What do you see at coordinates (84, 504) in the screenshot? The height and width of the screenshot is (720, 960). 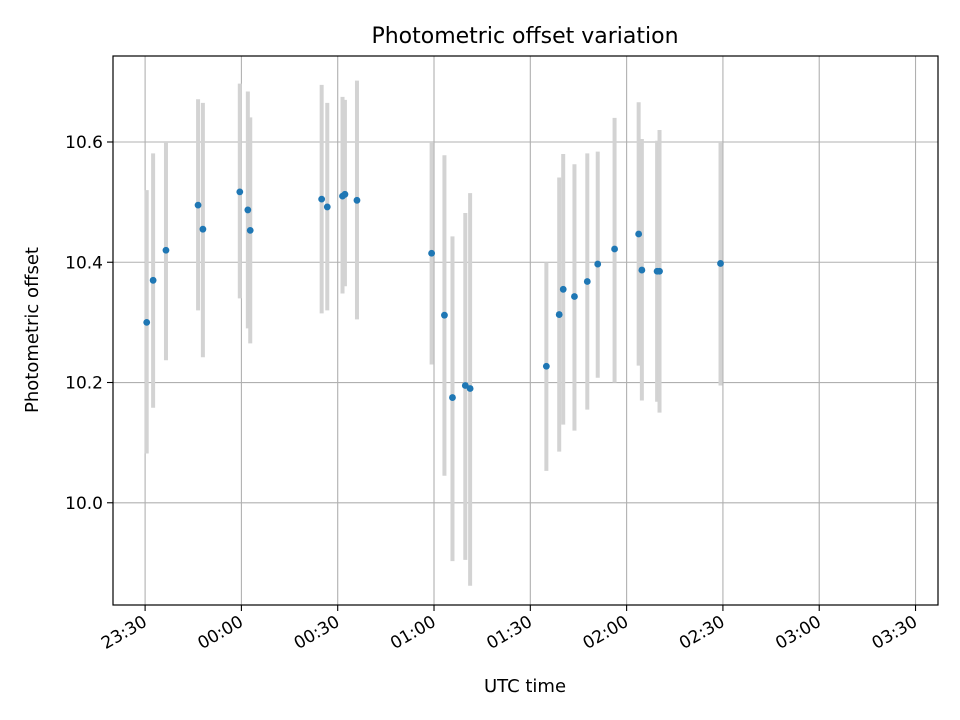 I see `y-tick-label: 10.0` at bounding box center [84, 504].